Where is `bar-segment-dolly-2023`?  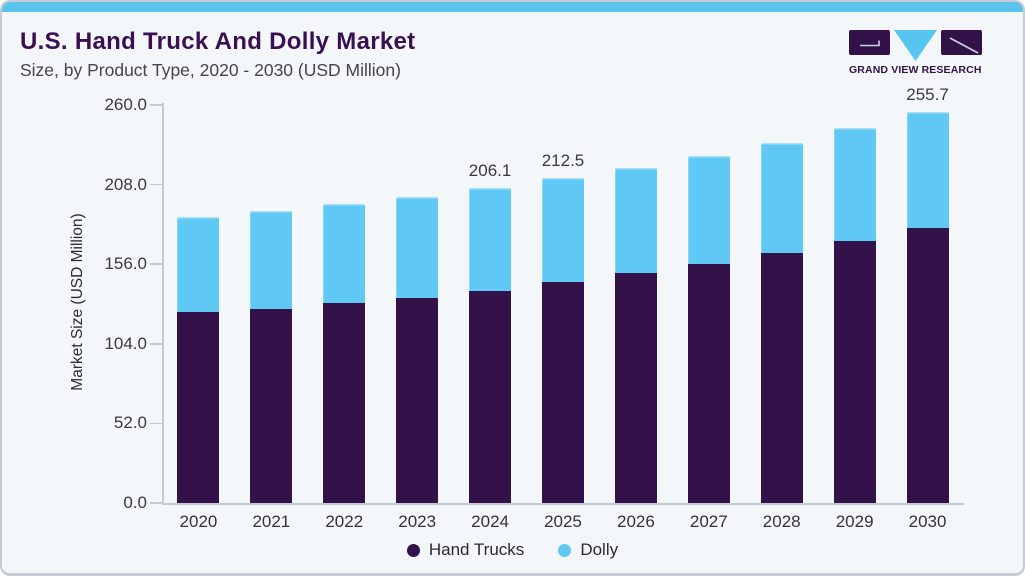
bar-segment-dolly-2023 is located at coordinates (417, 247).